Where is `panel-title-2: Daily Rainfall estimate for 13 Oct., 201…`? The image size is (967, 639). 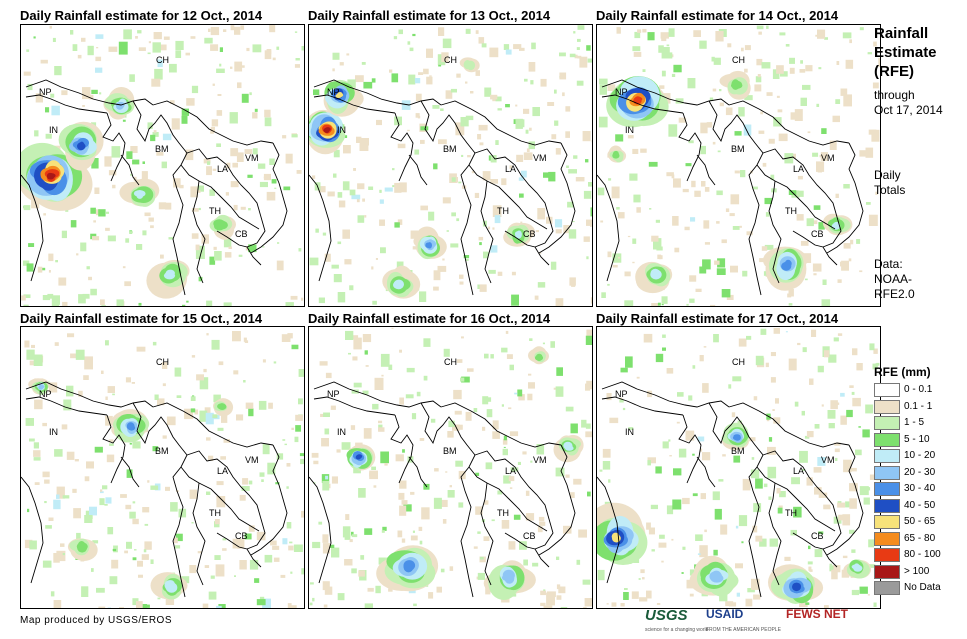
panel-title-2: Daily Rainfall estimate for 13 Oct., 201… is located at coordinates (429, 15).